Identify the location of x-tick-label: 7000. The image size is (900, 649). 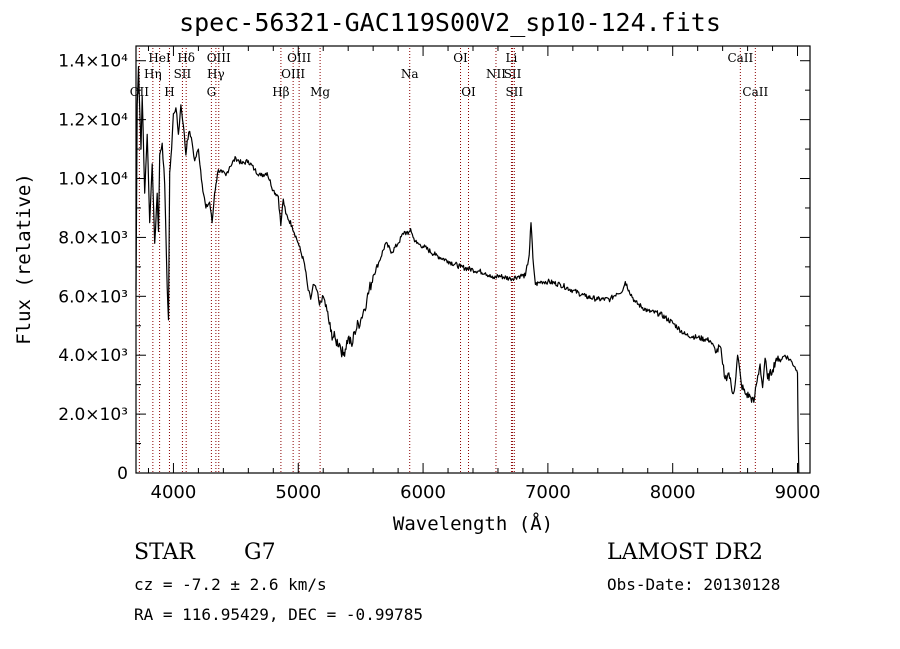
(548, 492).